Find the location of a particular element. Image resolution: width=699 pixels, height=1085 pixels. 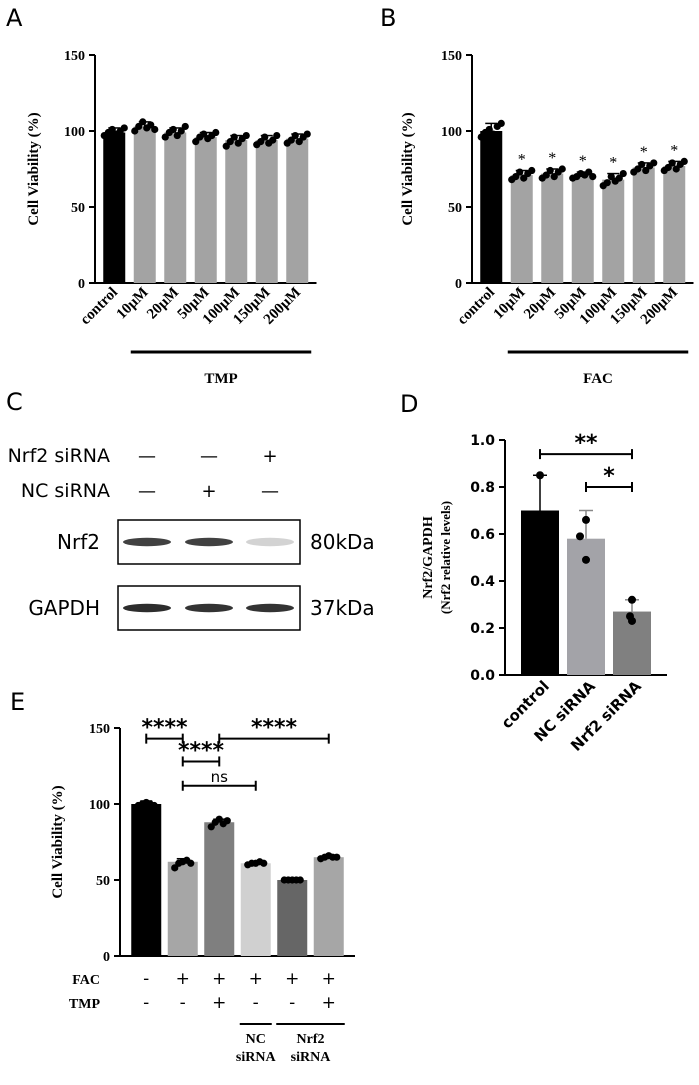

panel-label-e: E is located at coordinates (17, 702).